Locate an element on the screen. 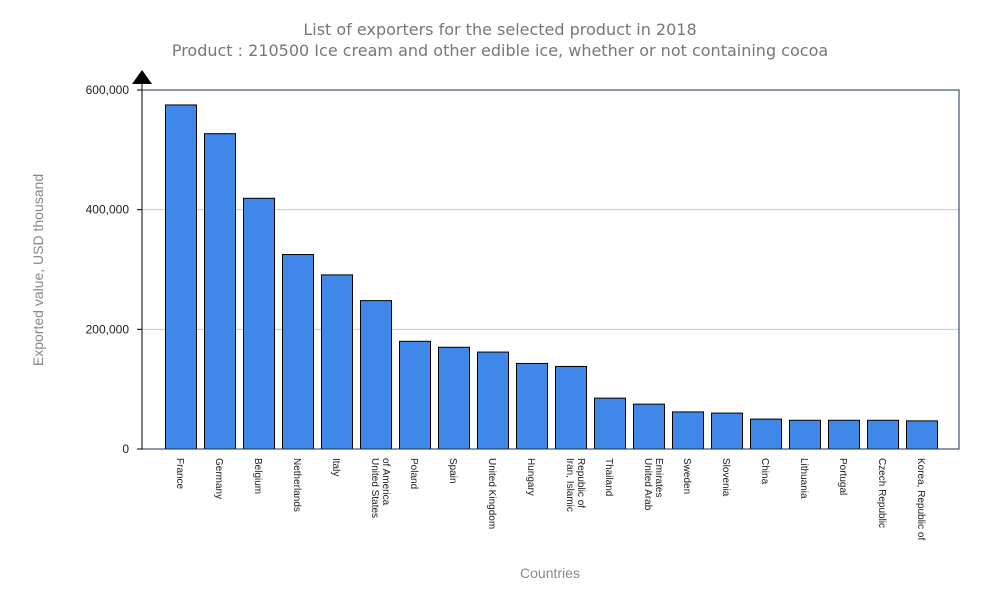 The height and width of the screenshot is (600, 1000). x-tick-label: Slovenia is located at coordinates (725, 477).